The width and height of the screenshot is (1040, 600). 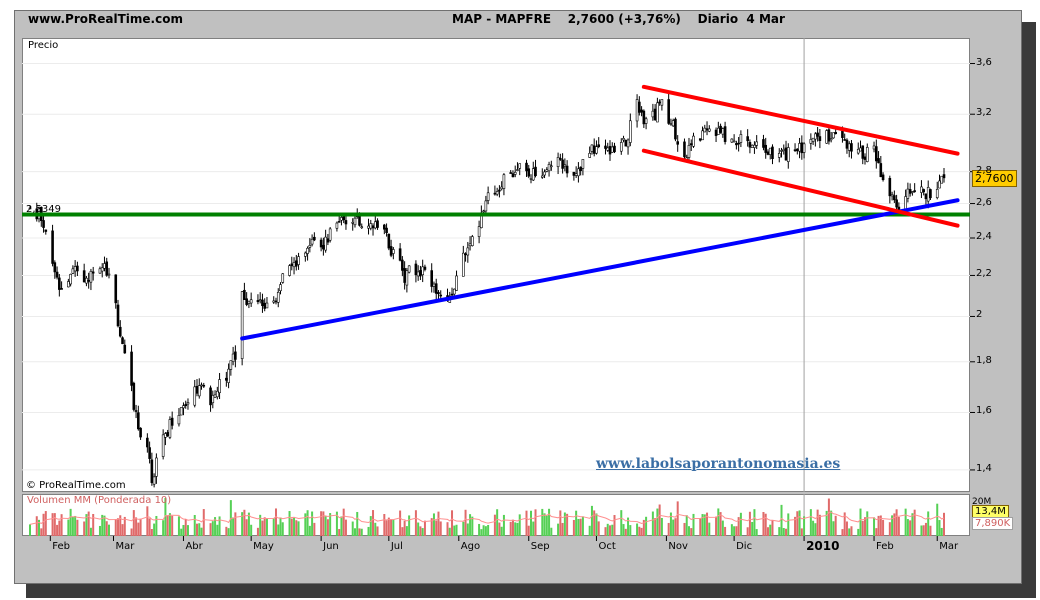 What do you see at coordinates (718, 464) in the screenshot?
I see `watermark-link: www.labolsaporantonomasia.es` at bounding box center [718, 464].